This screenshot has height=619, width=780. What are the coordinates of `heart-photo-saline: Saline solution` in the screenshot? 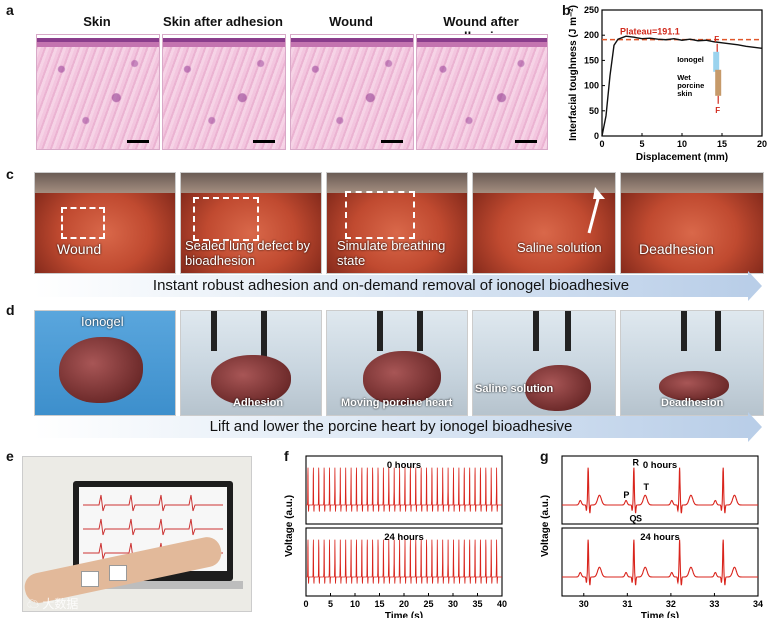 It's located at (544, 363).